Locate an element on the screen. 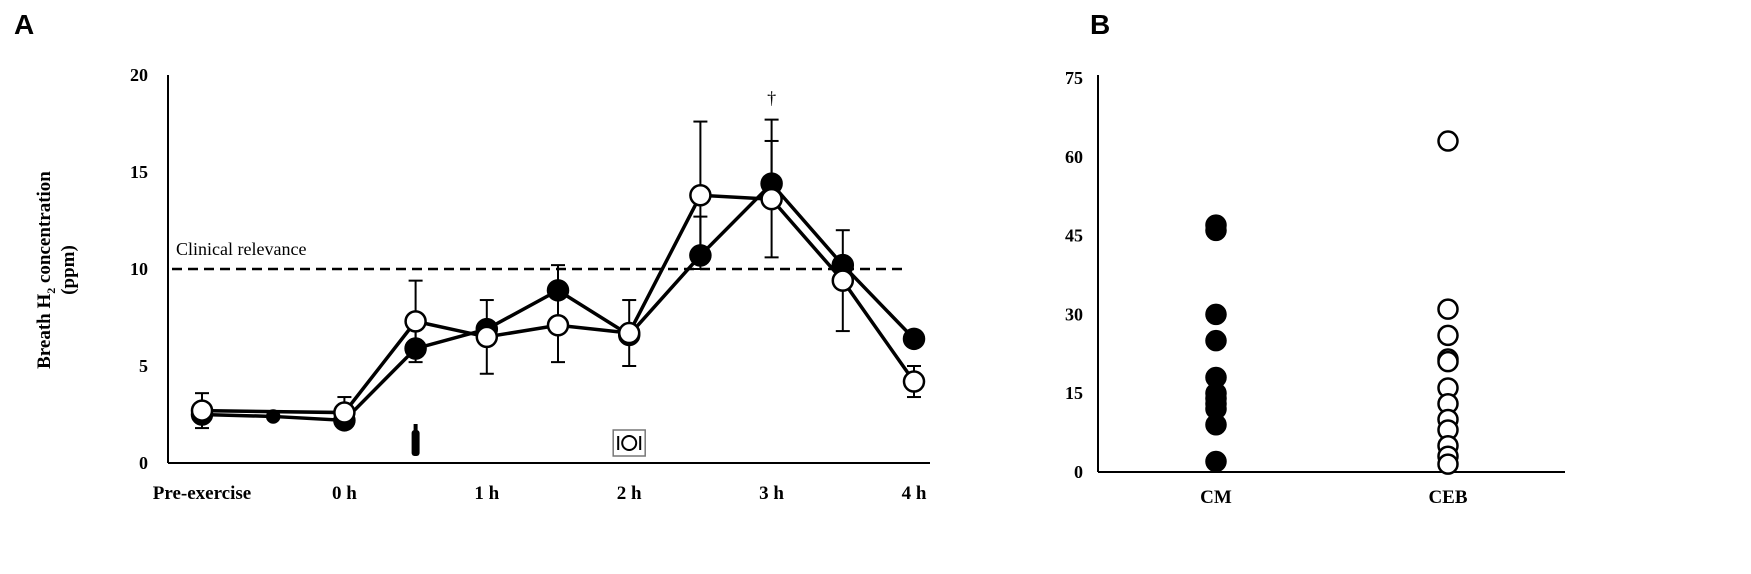  panel-a-x-tick-label: 1 h is located at coordinates (486, 493).